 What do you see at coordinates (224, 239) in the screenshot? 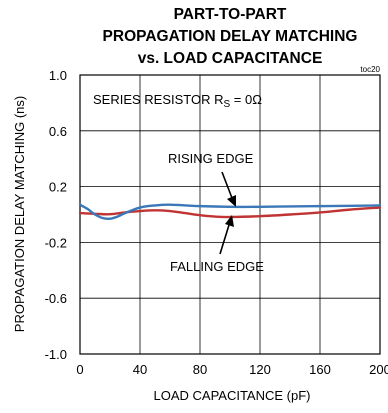
I see `falling-edge-arrow` at bounding box center [224, 239].